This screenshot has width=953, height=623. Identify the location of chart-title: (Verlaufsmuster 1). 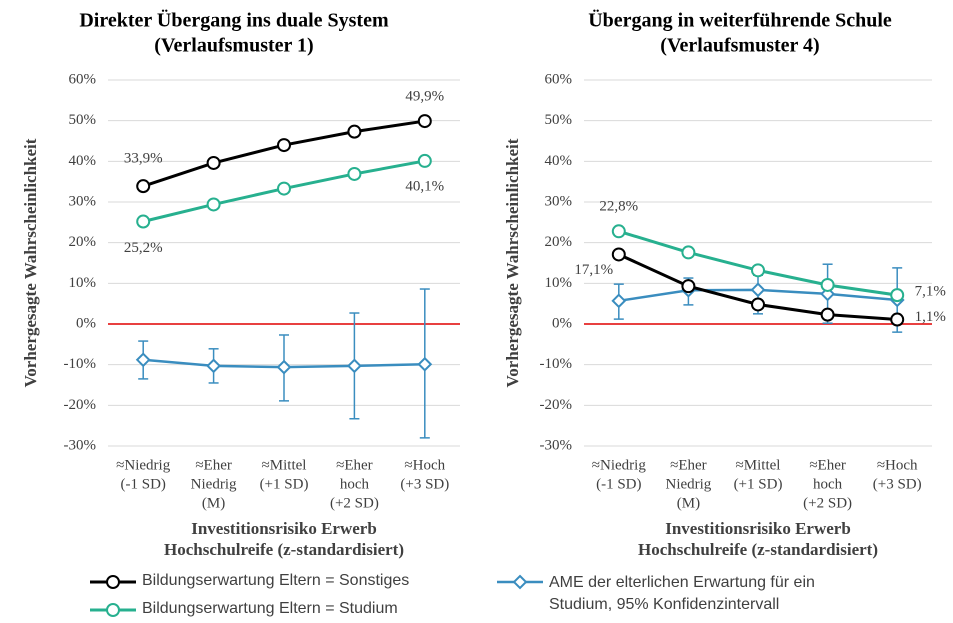
(233, 46).